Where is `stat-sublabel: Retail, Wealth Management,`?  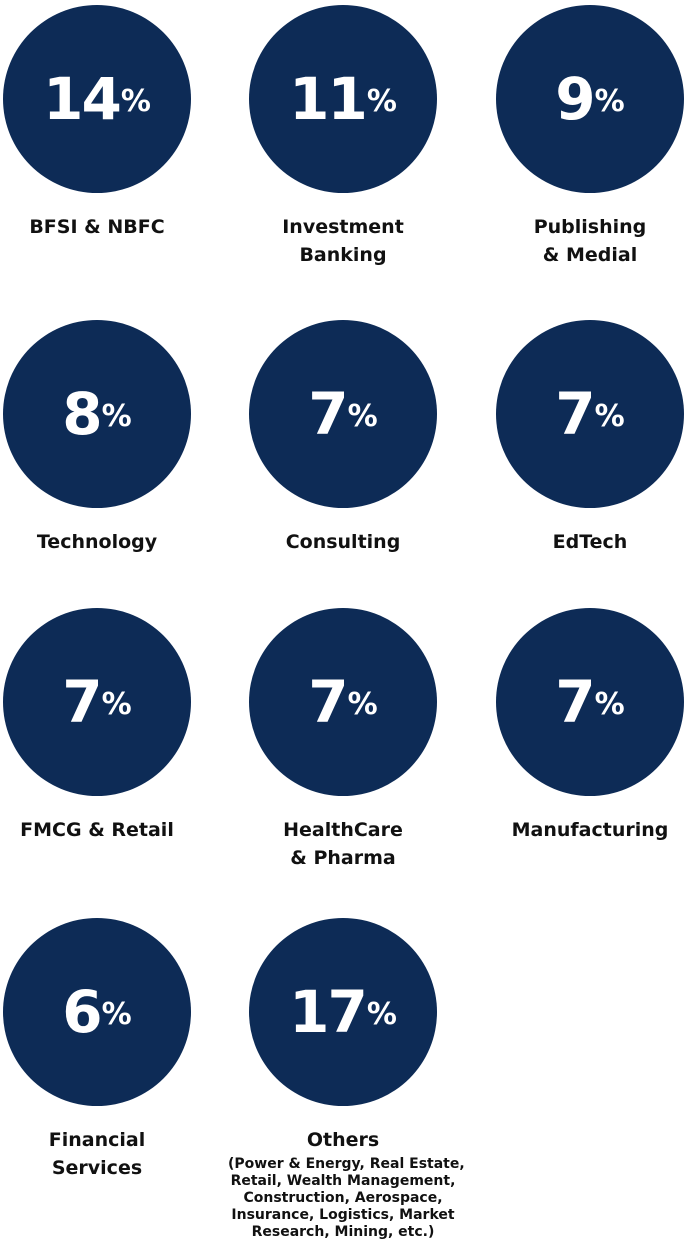 stat-sublabel: Retail, Wealth Management, is located at coordinates (343, 1181).